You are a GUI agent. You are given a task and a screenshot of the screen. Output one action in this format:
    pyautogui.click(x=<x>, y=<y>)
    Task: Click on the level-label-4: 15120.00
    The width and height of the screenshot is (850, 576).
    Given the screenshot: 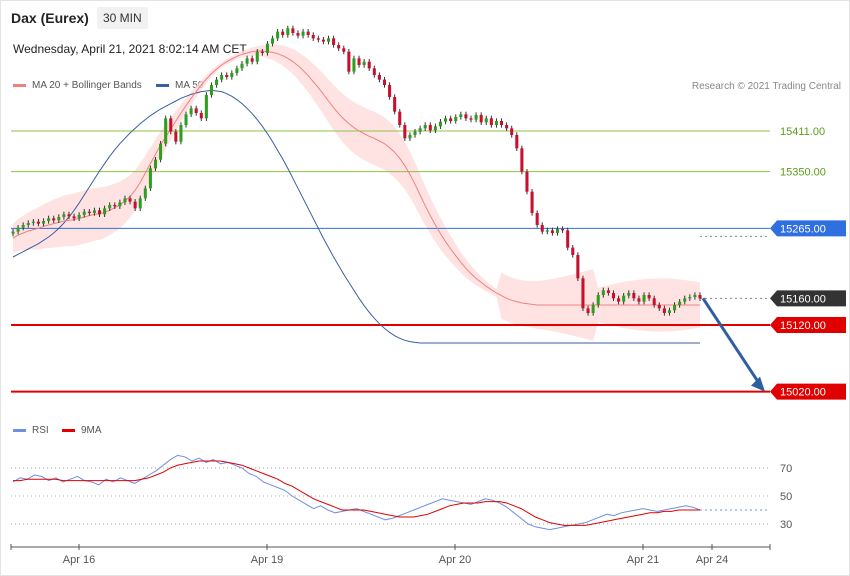 What is the action you would take?
    pyautogui.click(x=803, y=326)
    